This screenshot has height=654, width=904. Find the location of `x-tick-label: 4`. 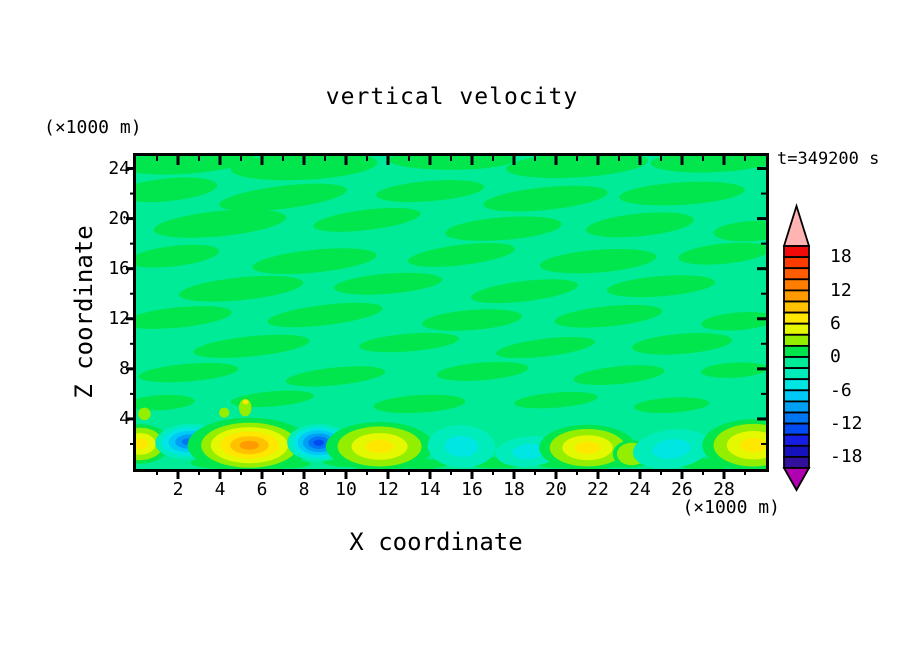

x-tick-label: 4 is located at coordinates (220, 489).